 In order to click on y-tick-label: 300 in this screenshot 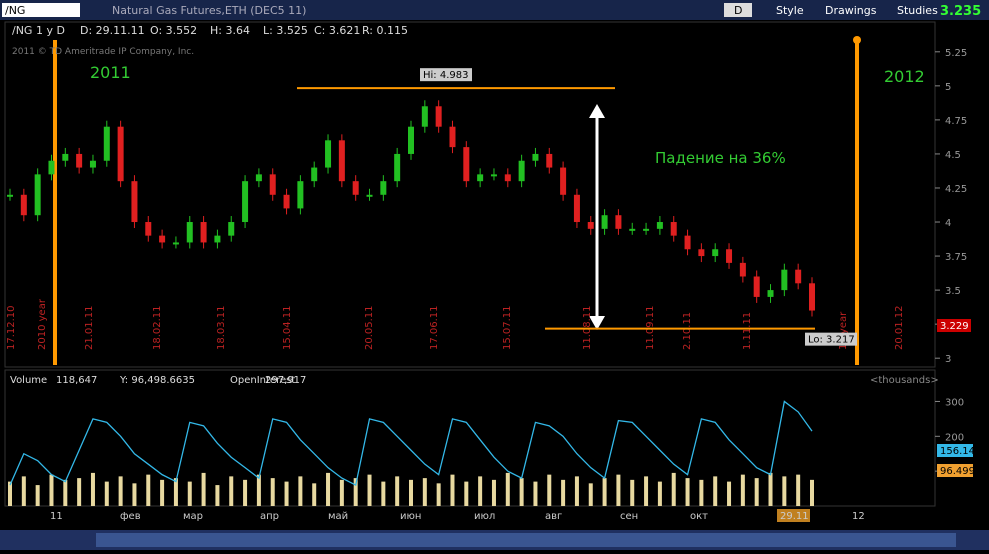, I will do `click(954, 402)`.